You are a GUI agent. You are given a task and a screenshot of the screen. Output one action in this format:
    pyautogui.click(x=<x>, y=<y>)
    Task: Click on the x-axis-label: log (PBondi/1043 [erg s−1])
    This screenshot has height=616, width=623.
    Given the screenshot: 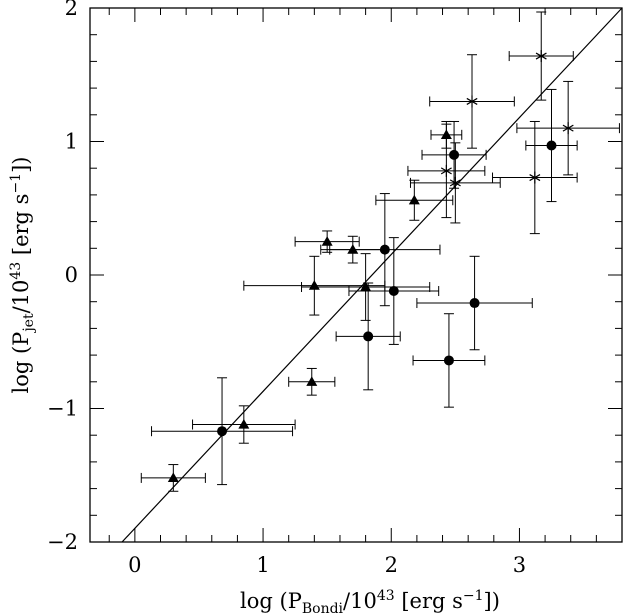 What is the action you would take?
    pyautogui.click(x=370, y=602)
    